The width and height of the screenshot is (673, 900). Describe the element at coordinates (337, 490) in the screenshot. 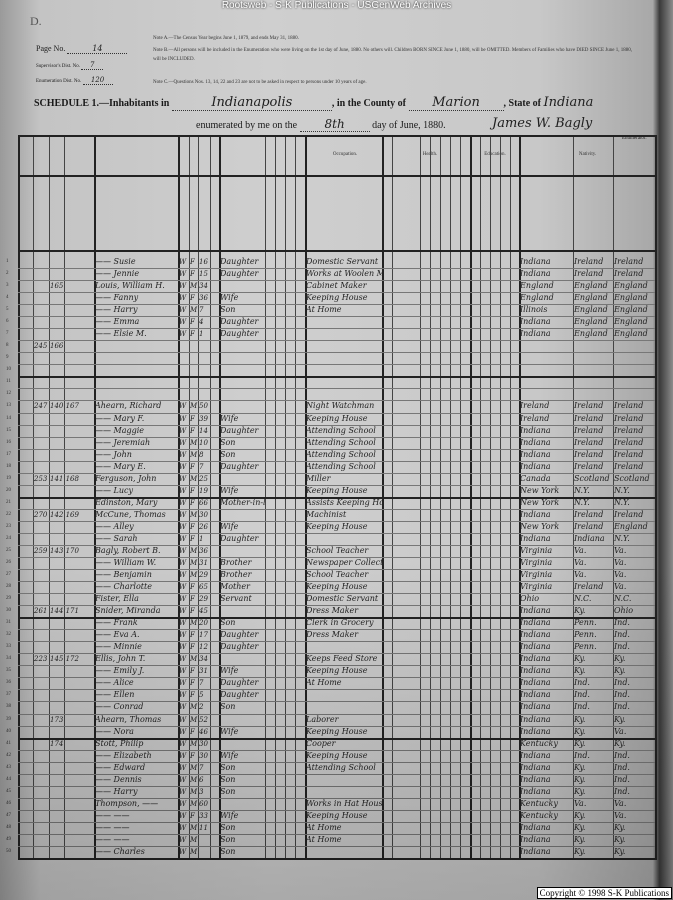

I see `cell-occ: Keeping House` at that location.